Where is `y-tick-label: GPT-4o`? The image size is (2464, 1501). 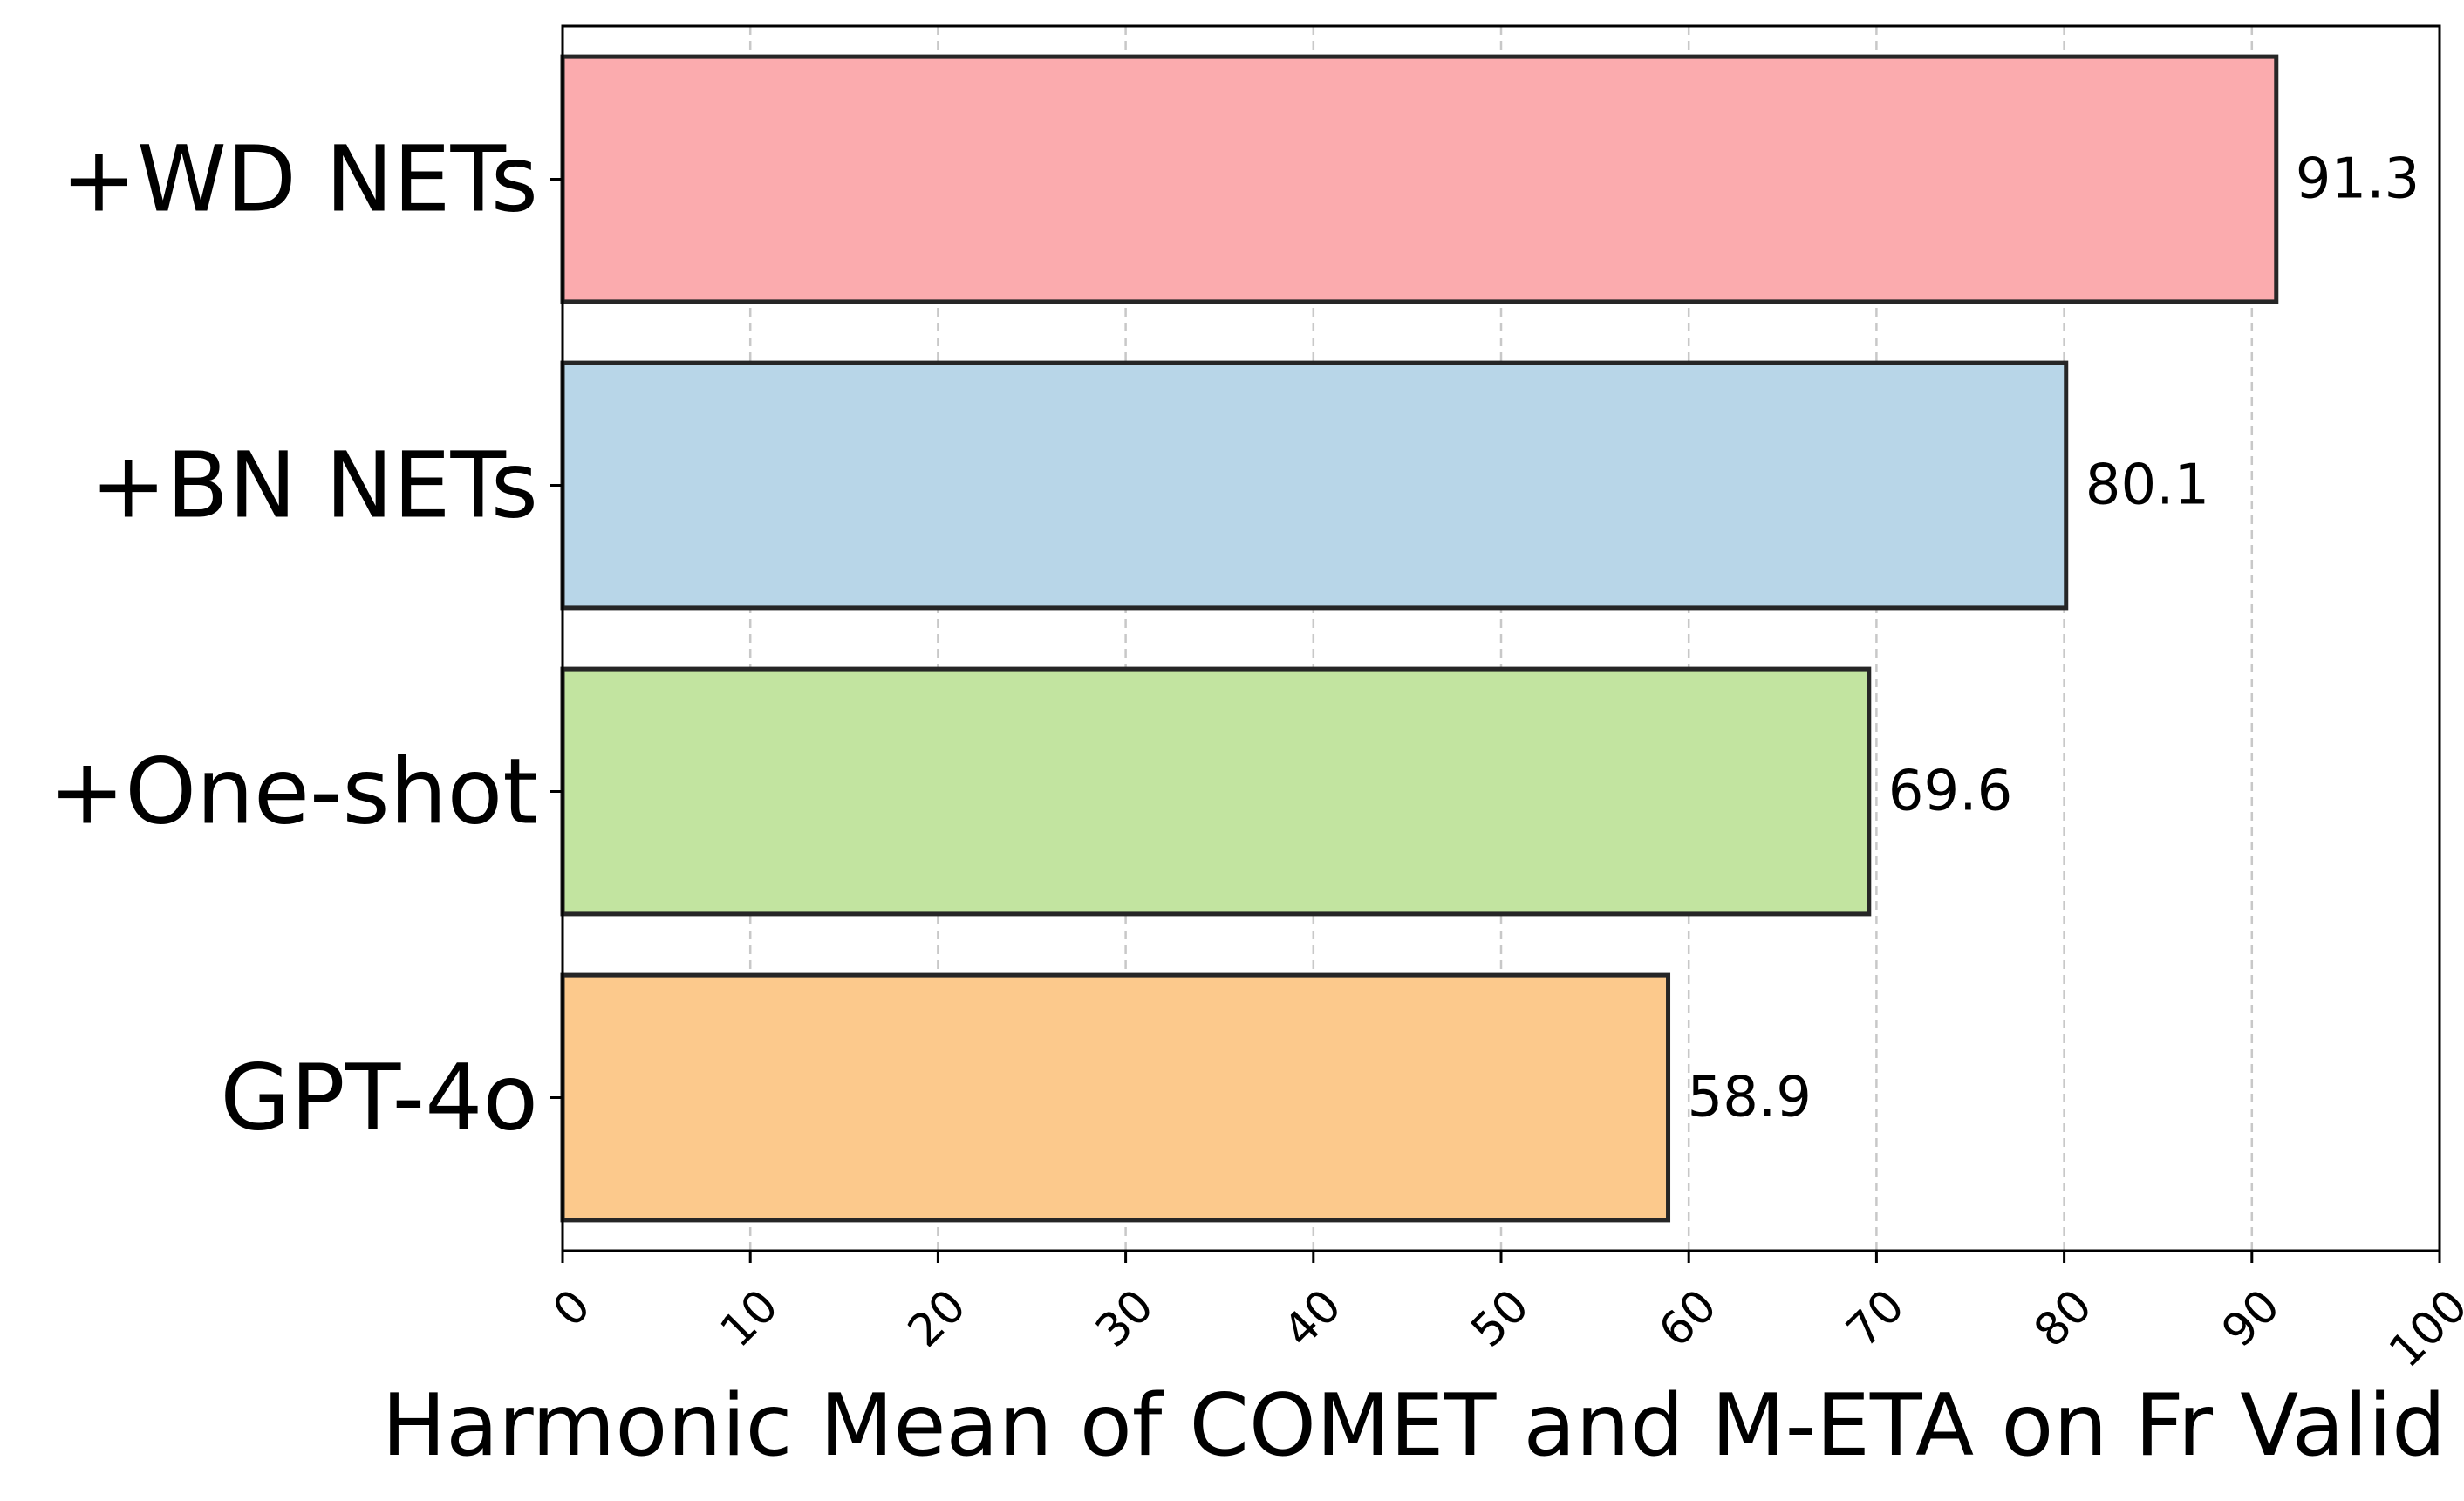 y-tick-label: GPT-4o is located at coordinates (379, 1098).